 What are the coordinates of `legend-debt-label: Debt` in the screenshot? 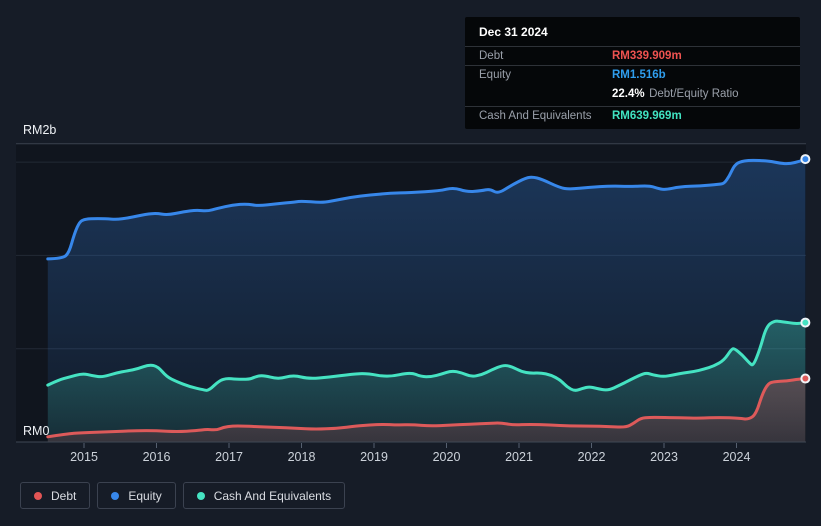 It's located at (64, 495).